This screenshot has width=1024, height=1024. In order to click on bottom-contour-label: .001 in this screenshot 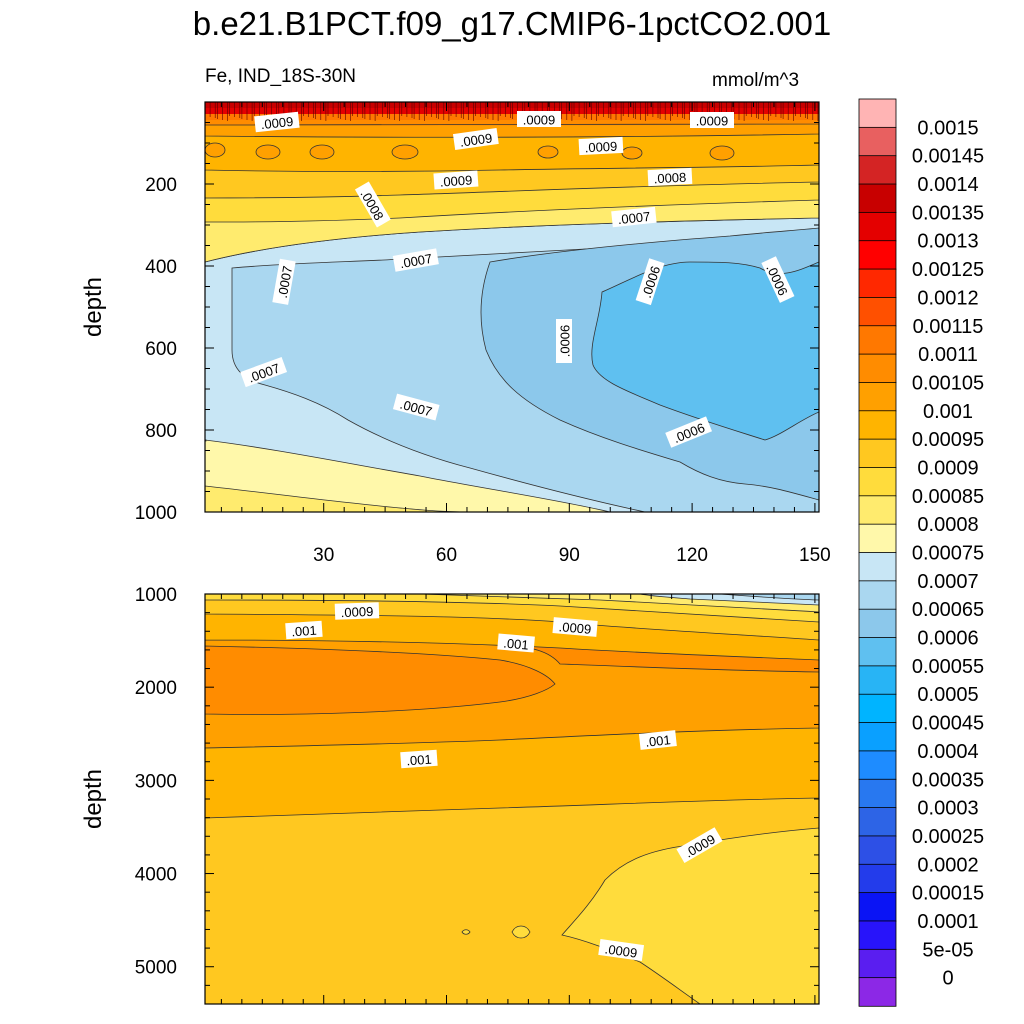, I will do `click(516, 643)`.